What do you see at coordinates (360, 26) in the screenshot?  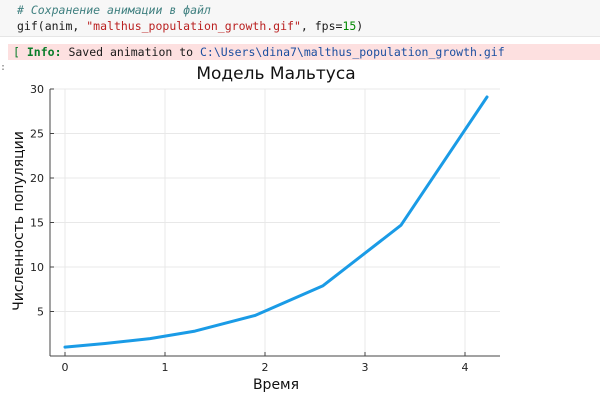 I see `code-close-paren: )` at bounding box center [360, 26].